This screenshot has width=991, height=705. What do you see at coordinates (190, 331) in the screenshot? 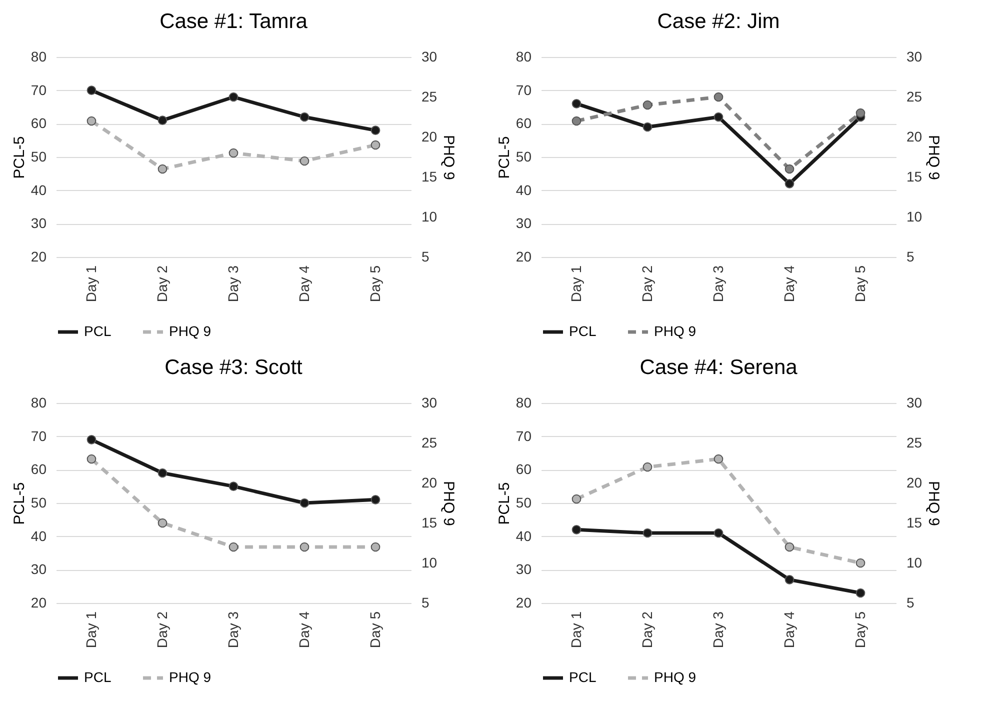
I see `legend-label: PHQ 9` at bounding box center [190, 331].